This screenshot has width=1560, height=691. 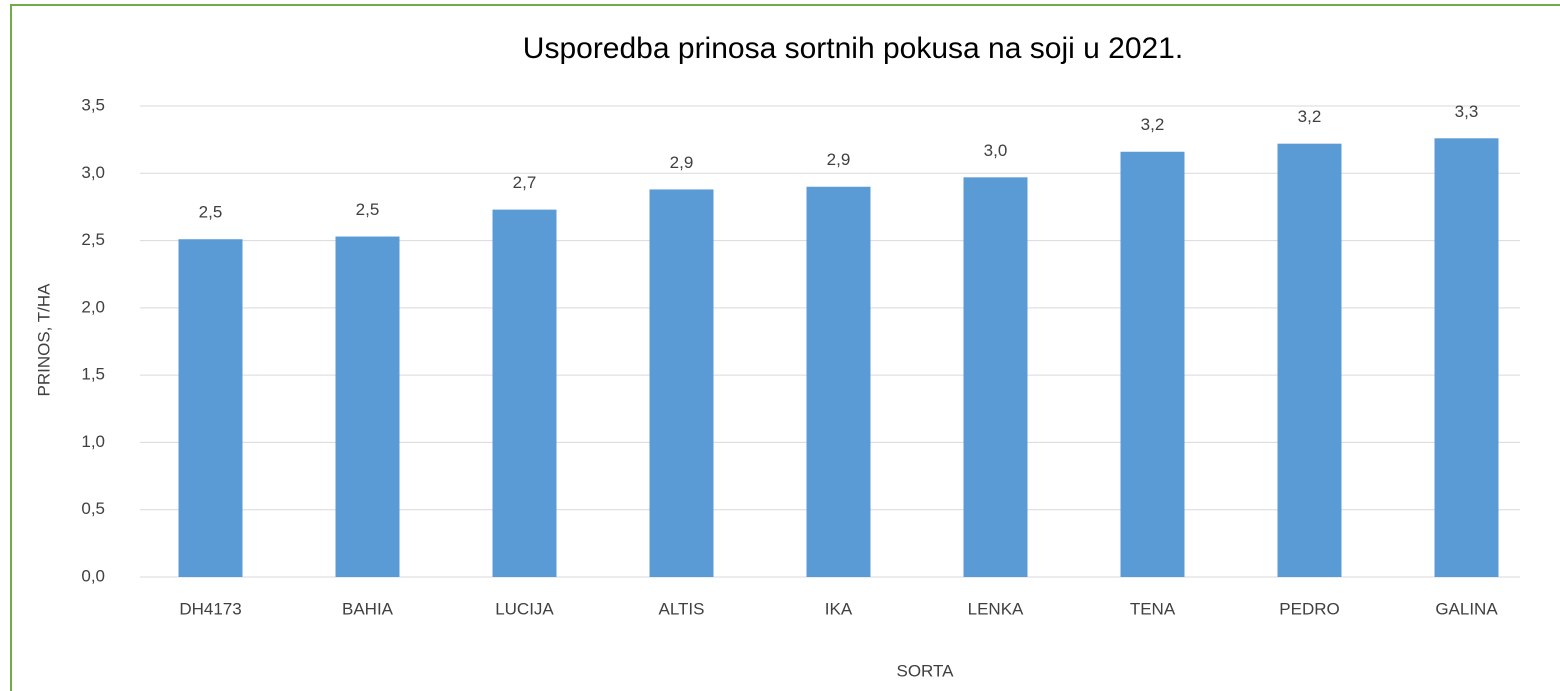 What do you see at coordinates (93, 172) in the screenshot?
I see `y-tick-label: 3,0` at bounding box center [93, 172].